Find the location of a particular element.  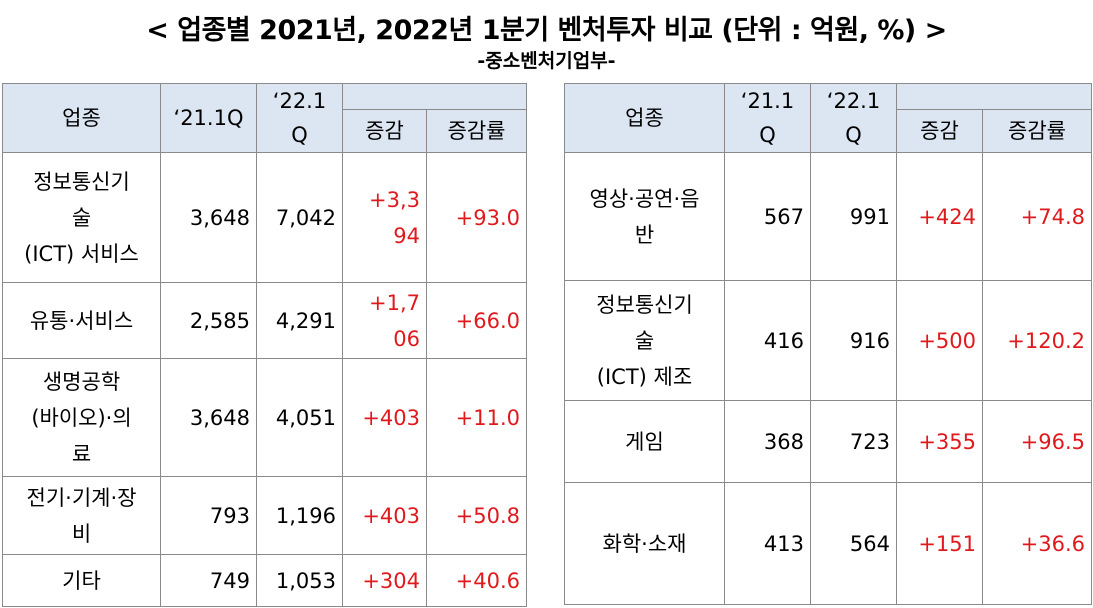

q2022-cell: 916 is located at coordinates (853, 340).